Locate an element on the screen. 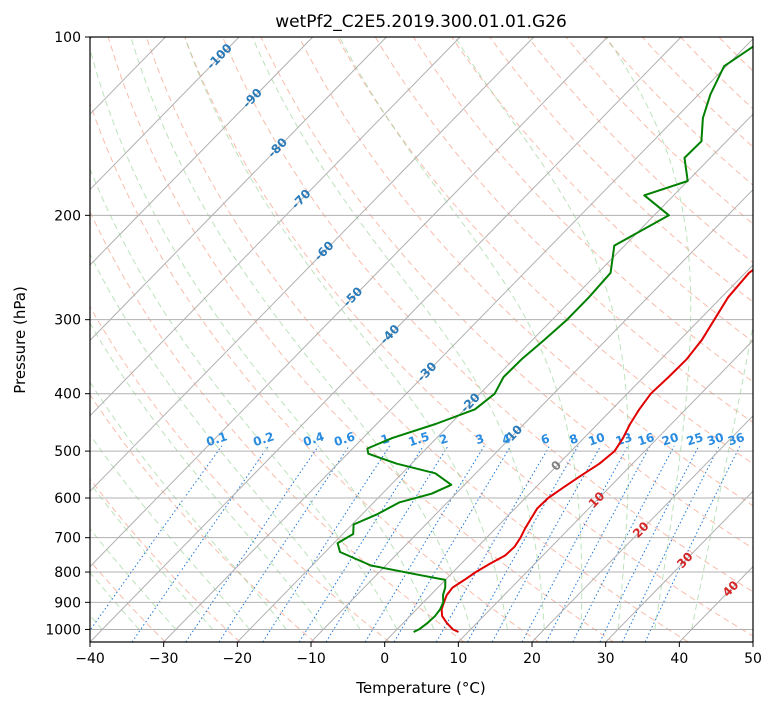 The image size is (775, 708). mixing-ratio-label: 25 is located at coordinates (695, 439).